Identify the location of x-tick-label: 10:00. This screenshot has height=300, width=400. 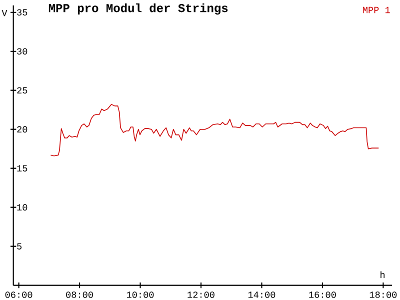
(140, 295).